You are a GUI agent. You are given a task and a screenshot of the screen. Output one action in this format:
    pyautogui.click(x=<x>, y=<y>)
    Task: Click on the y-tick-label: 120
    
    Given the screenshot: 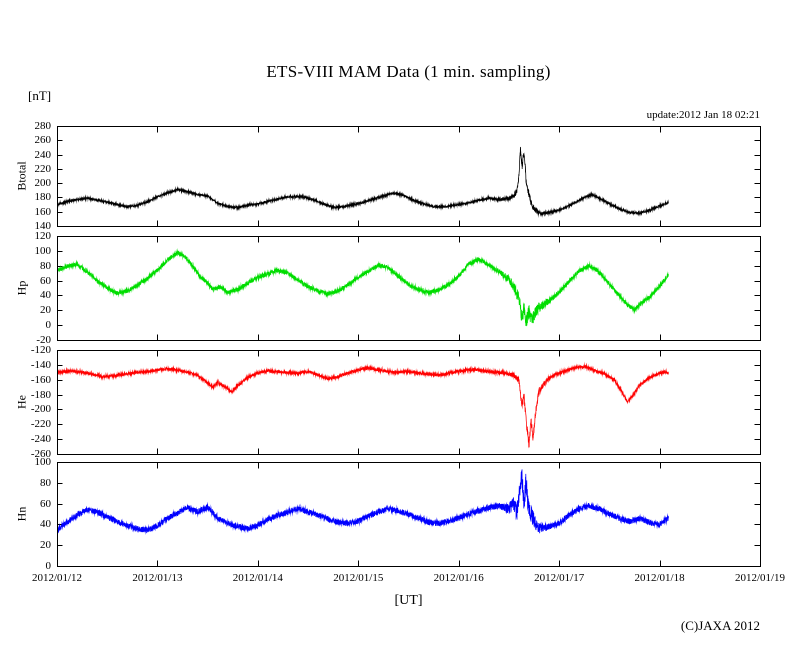 What is the action you would take?
    pyautogui.click(x=43, y=236)
    